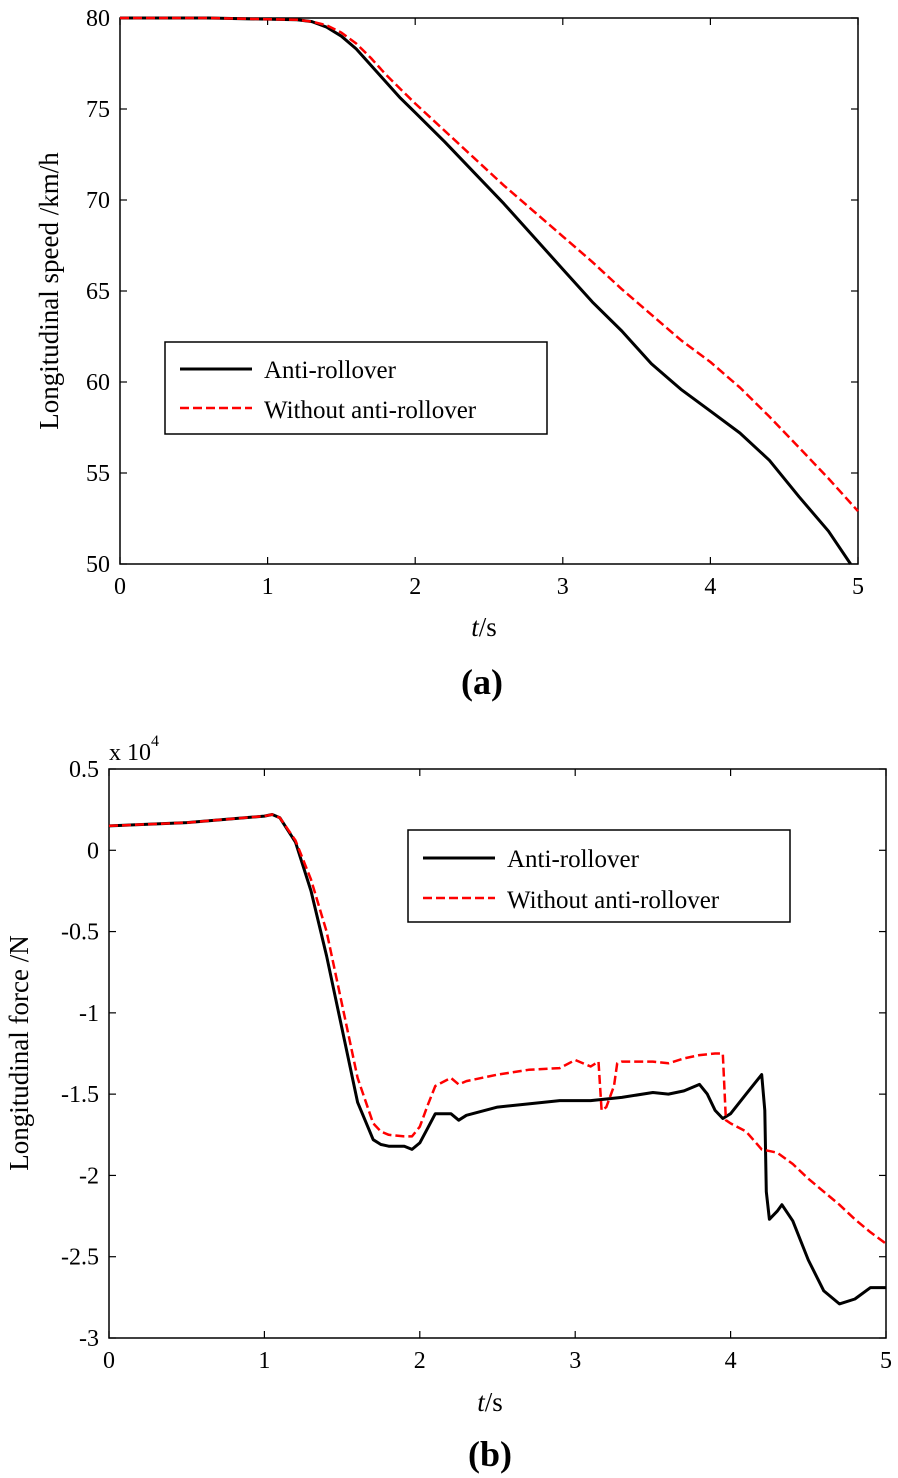  What do you see at coordinates (93, 851) in the screenshot?
I see `y-tick-label: 0` at bounding box center [93, 851].